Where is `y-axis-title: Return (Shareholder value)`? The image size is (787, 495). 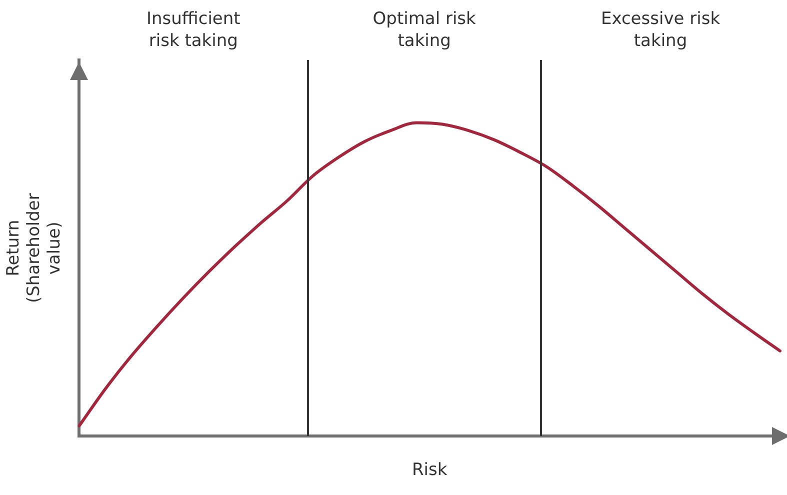
y-axis-title: Return (Shareholder value) is located at coordinates (34, 248).